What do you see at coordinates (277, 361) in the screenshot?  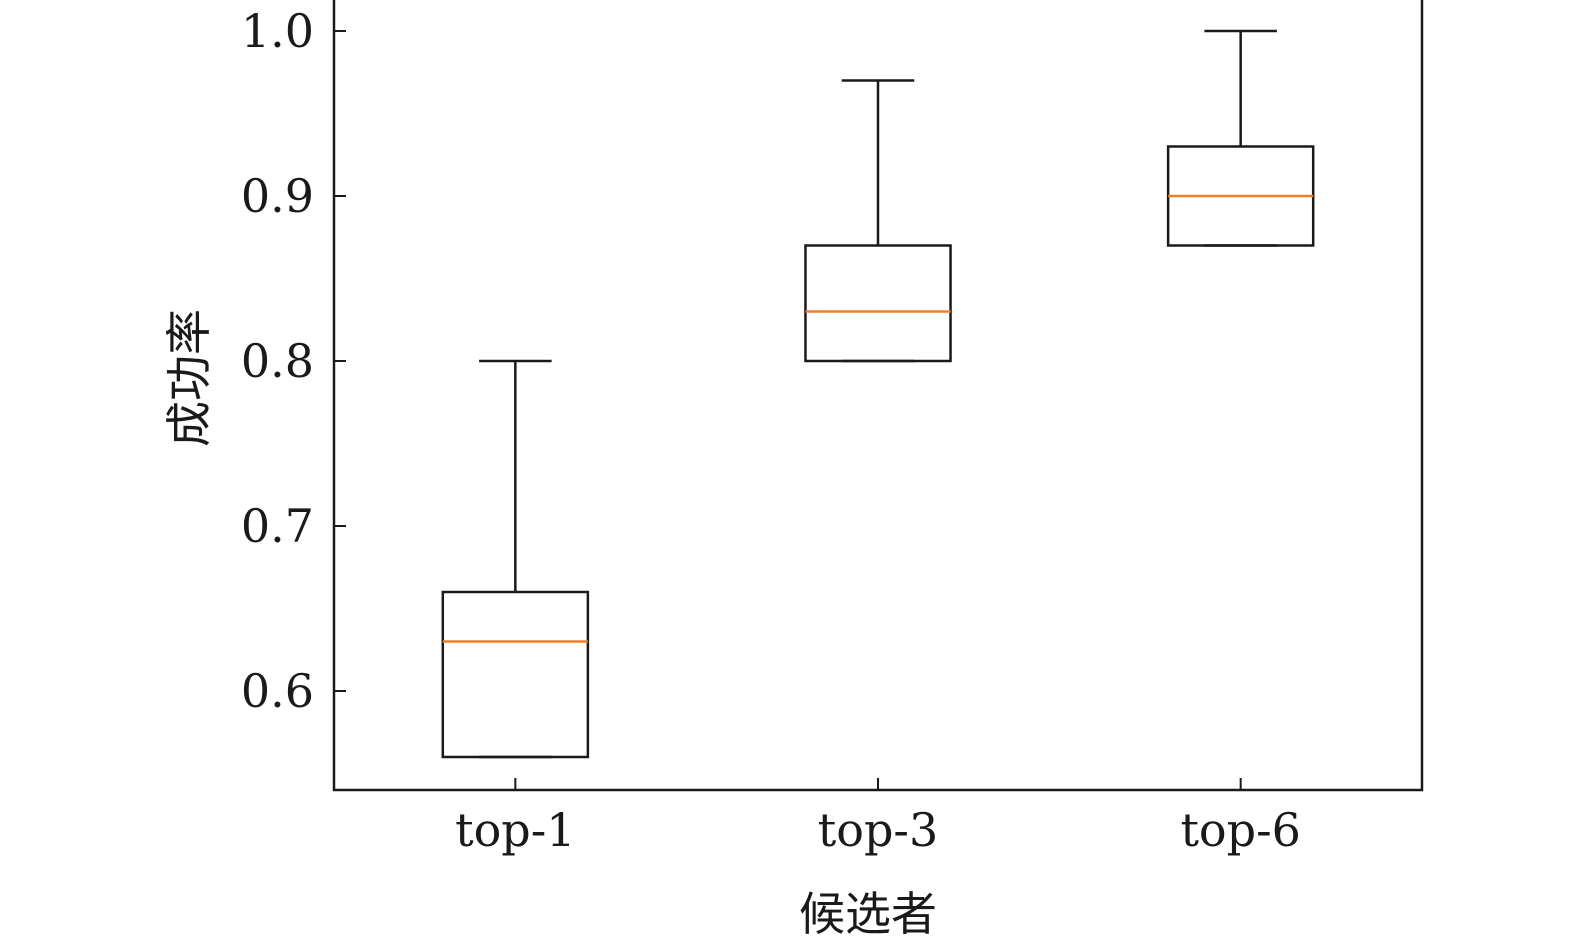 I see `y-tick-label: 0.8` at bounding box center [277, 361].